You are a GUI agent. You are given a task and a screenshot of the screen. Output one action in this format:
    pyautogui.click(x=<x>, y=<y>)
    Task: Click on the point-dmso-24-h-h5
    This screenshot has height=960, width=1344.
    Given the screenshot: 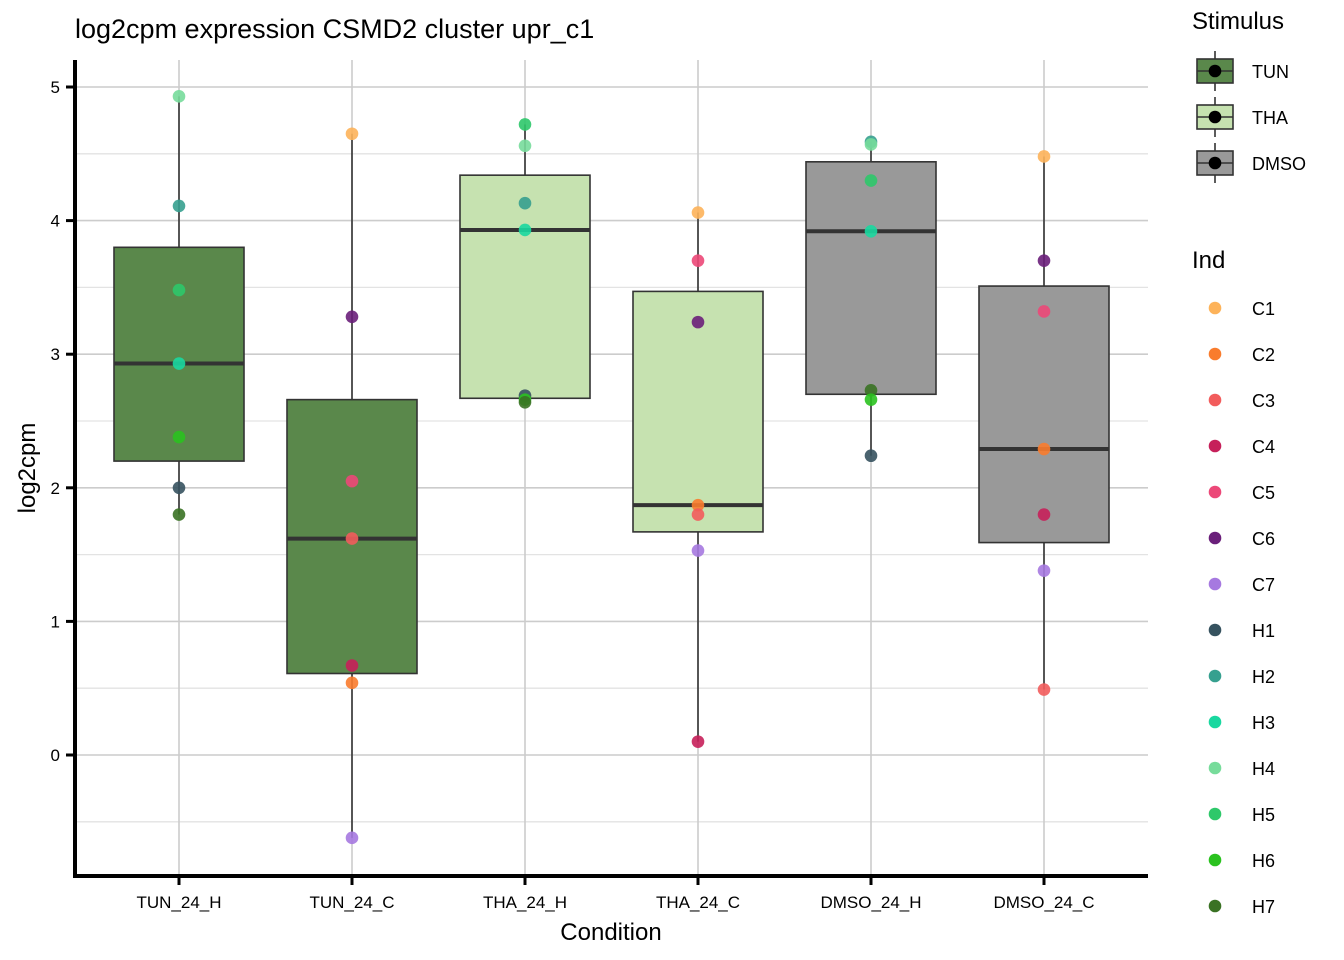 What is the action you would take?
    pyautogui.click(x=871, y=180)
    